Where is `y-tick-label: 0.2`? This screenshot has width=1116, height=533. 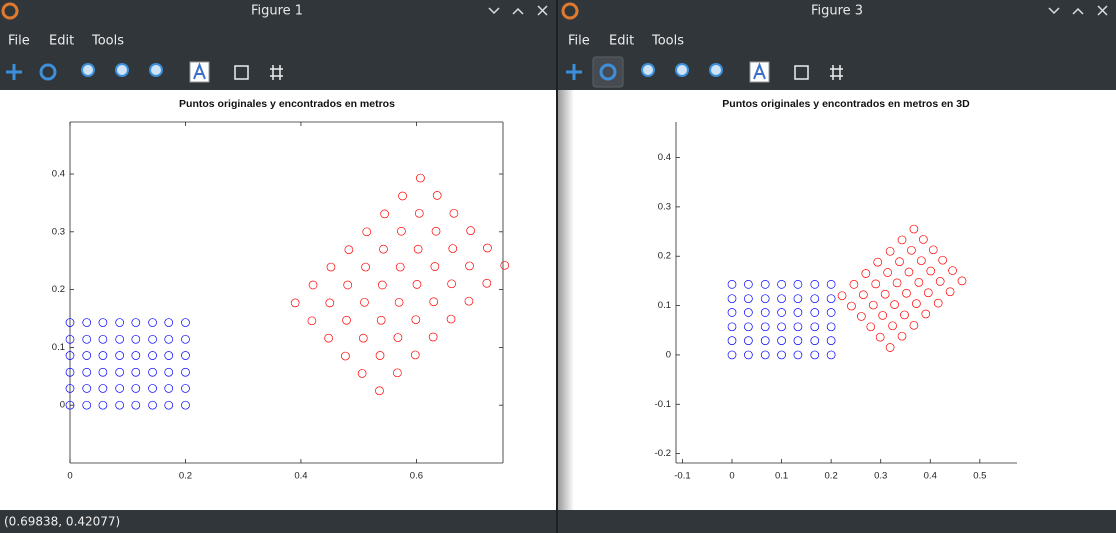 y-tick-label: 0.2 is located at coordinates (664, 256).